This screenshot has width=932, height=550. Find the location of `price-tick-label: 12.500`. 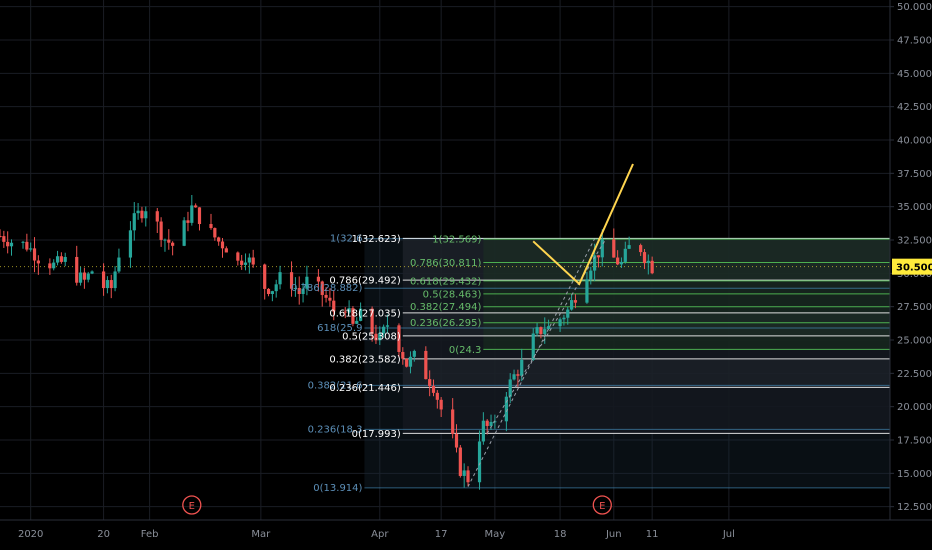

price-tick-label: 12.500 is located at coordinates (914, 507).